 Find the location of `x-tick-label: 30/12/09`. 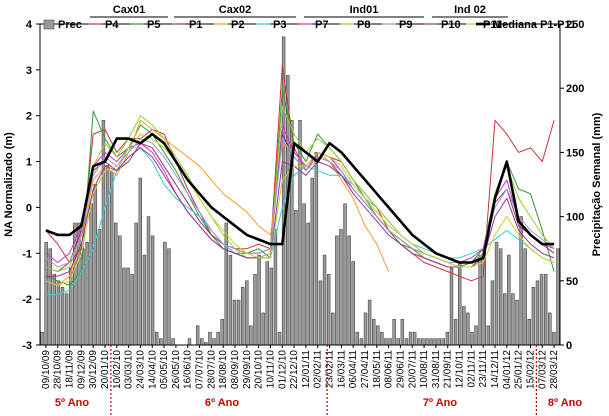

x-tick-label: 30/12/09 is located at coordinates (93, 369).